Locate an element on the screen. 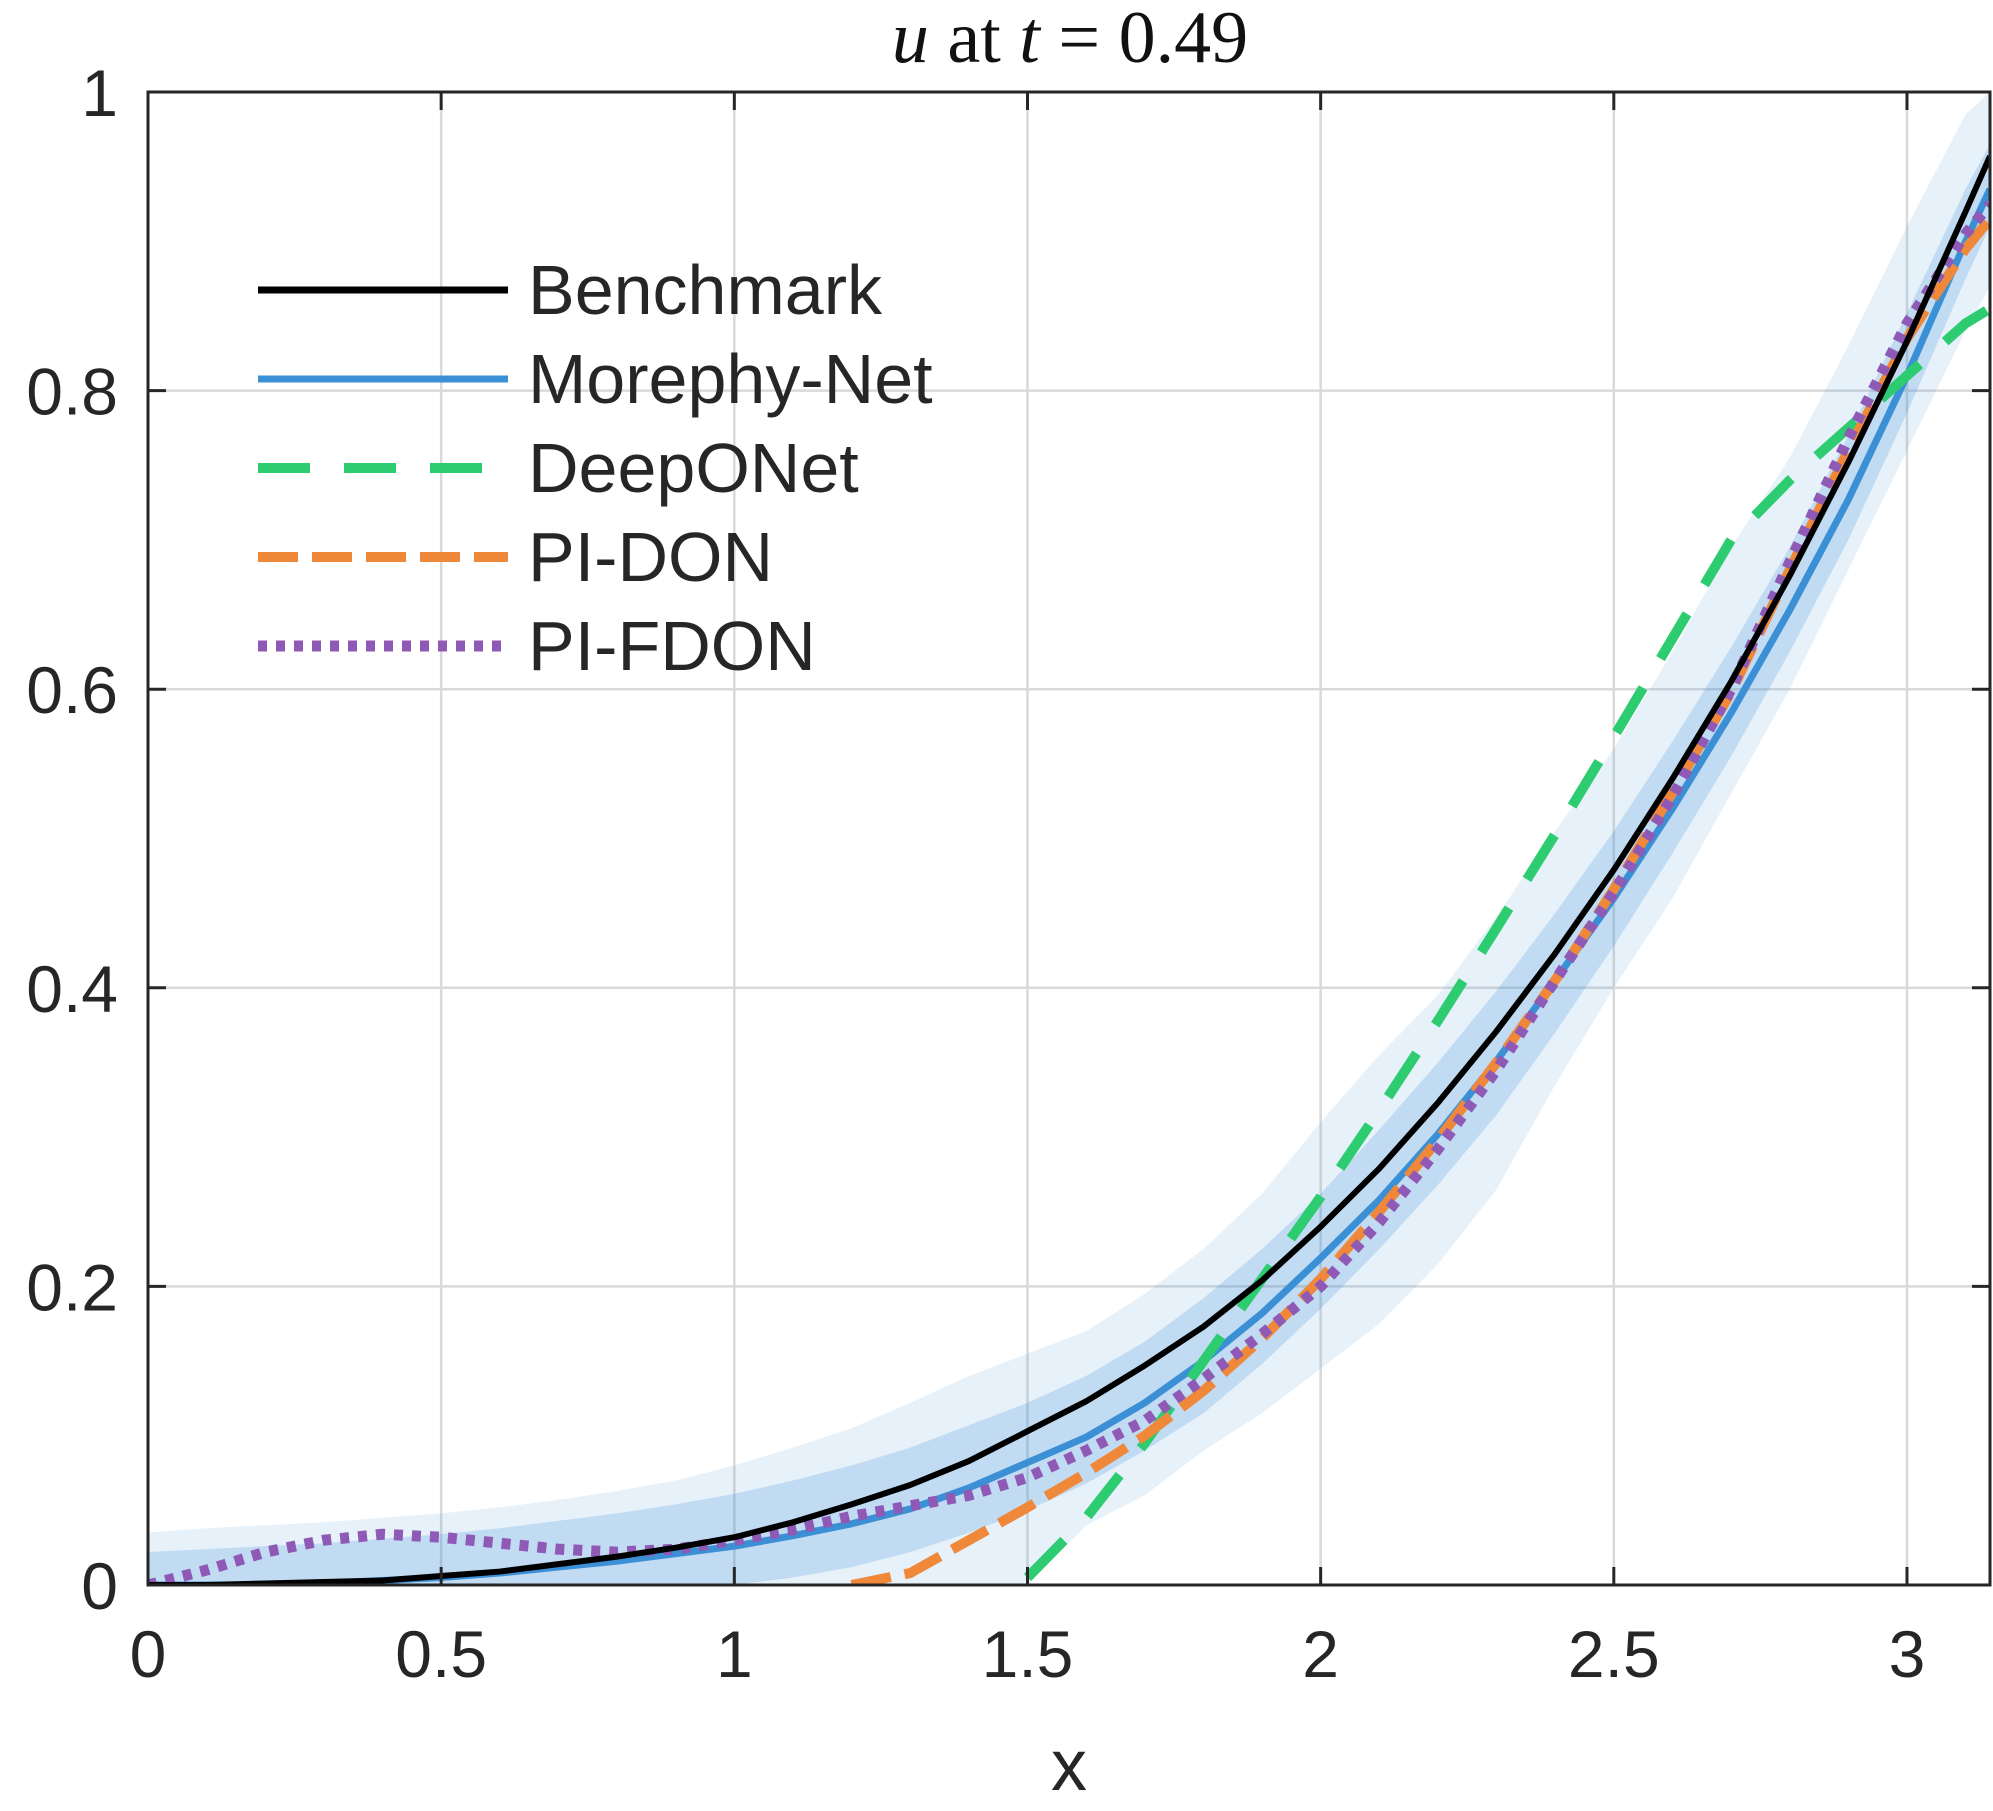 This screenshot has width=1993, height=1811. y-tick-label: 0.2 is located at coordinates (72, 1287).